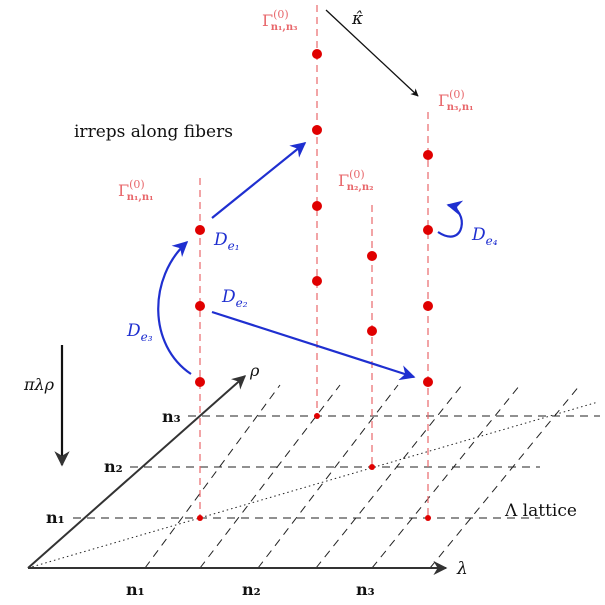 The width and height of the screenshot is (605, 605). Describe the element at coordinates (136, 190) in the screenshot. I see `gamma-n1n1-label: Γ(0) n₁,n₁` at that location.